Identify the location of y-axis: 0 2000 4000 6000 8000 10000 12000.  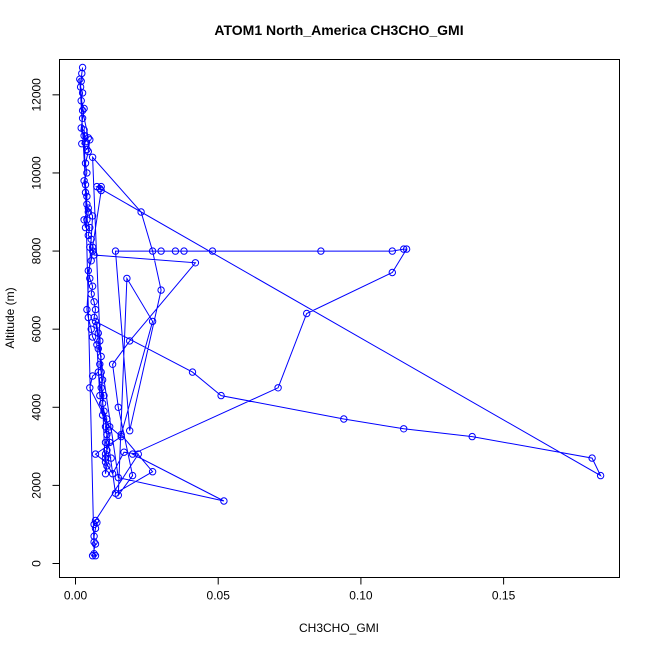
(45, 322).